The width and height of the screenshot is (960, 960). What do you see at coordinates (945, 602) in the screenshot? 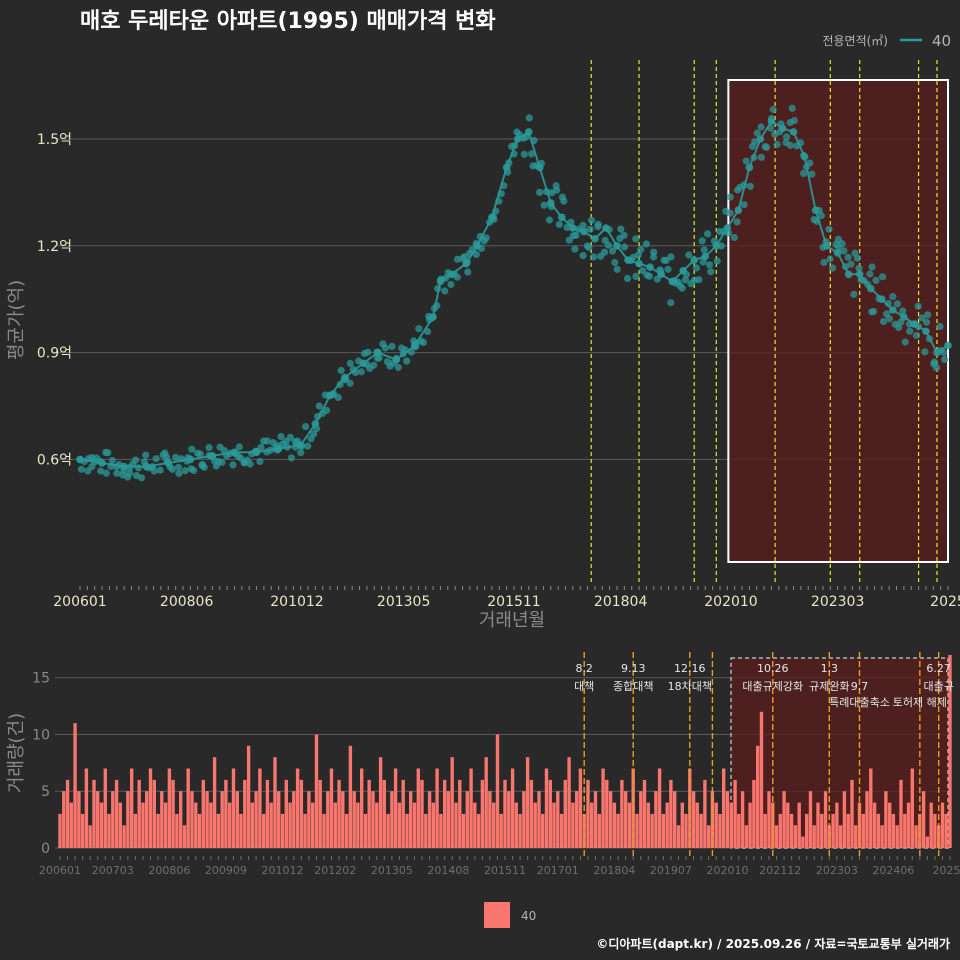
I see `x-tick-label: 2025` at bounding box center [945, 602].